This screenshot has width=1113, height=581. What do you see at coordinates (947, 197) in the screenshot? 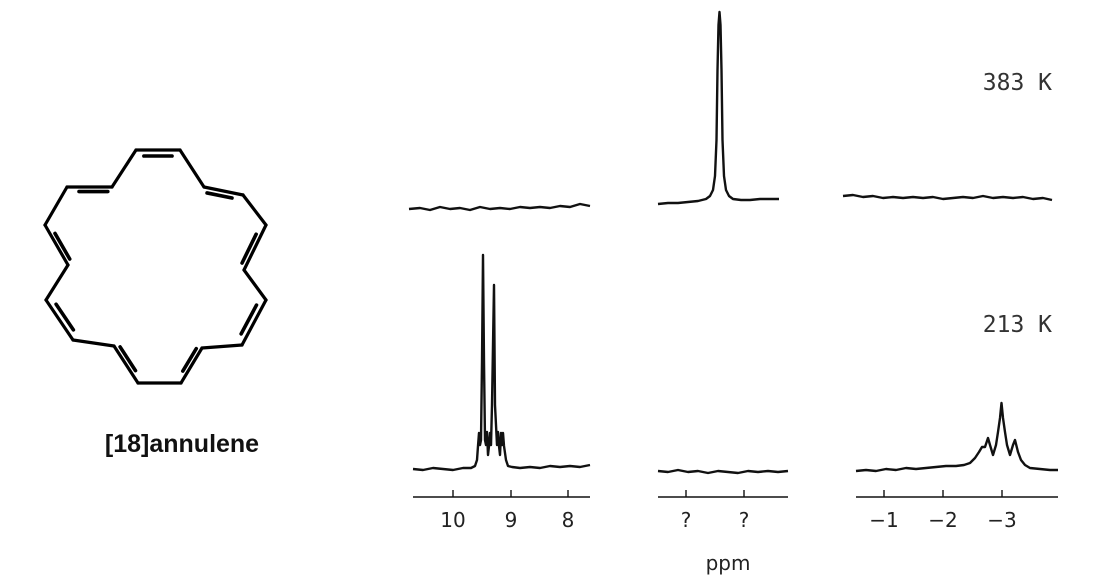
I see `trace-383k-right` at bounding box center [947, 197].